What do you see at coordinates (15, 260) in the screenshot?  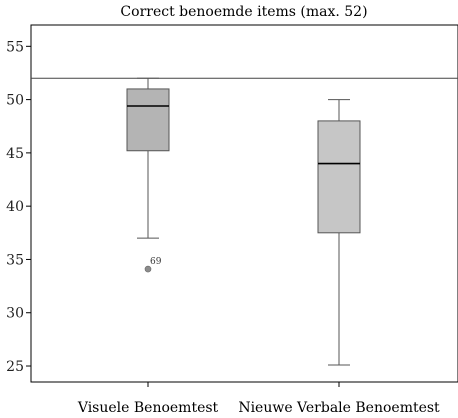 I see `y-tick-label: 35` at bounding box center [15, 260].